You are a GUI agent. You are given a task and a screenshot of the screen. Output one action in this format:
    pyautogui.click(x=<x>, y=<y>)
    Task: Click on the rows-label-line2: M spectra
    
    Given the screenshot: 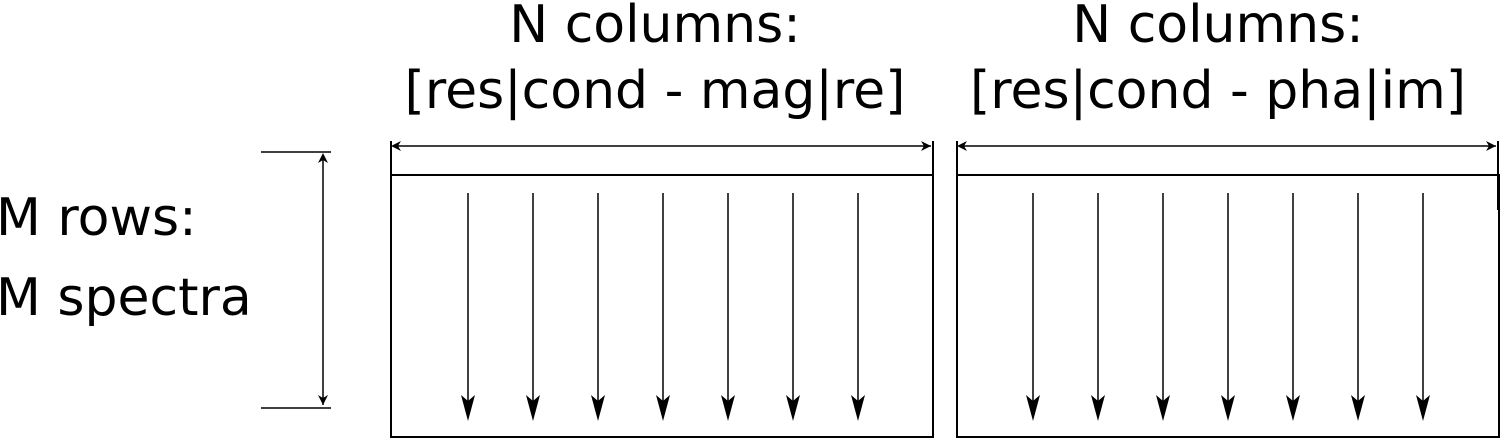 What is the action you would take?
    pyautogui.click(x=126, y=298)
    